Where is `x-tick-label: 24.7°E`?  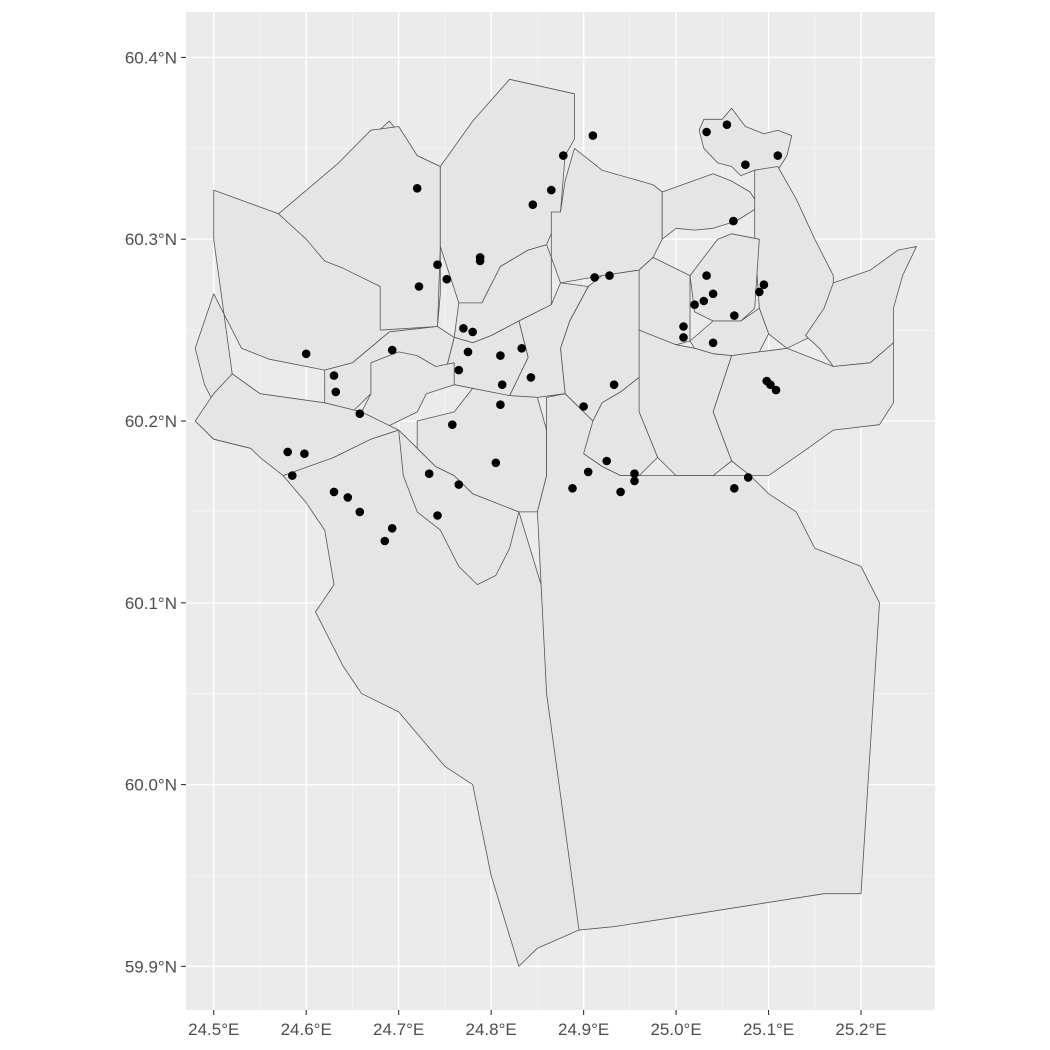
x-tick-label: 24.7°E is located at coordinates (398, 1029).